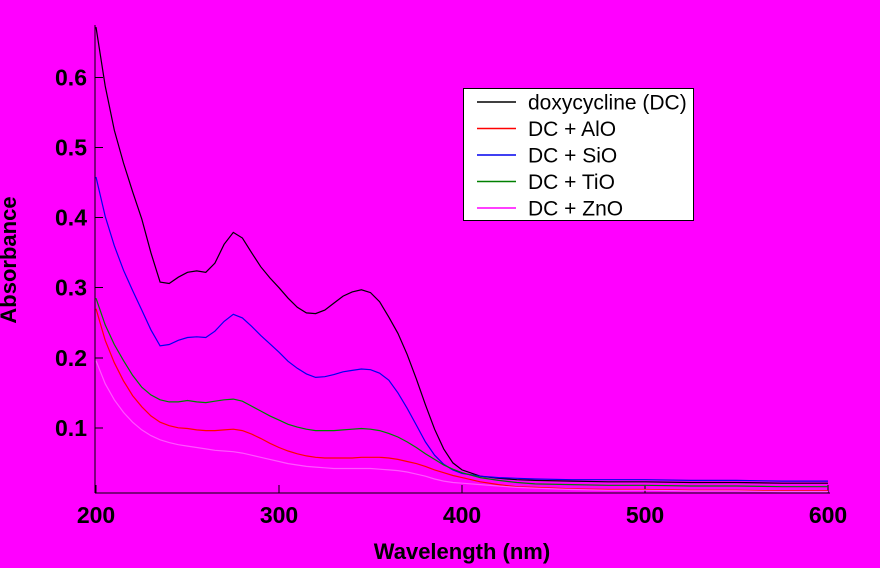 Image resolution: width=880 pixels, height=568 pixels. Describe the element at coordinates (71, 78) in the screenshot. I see `y-tick-label: 0.6` at that location.